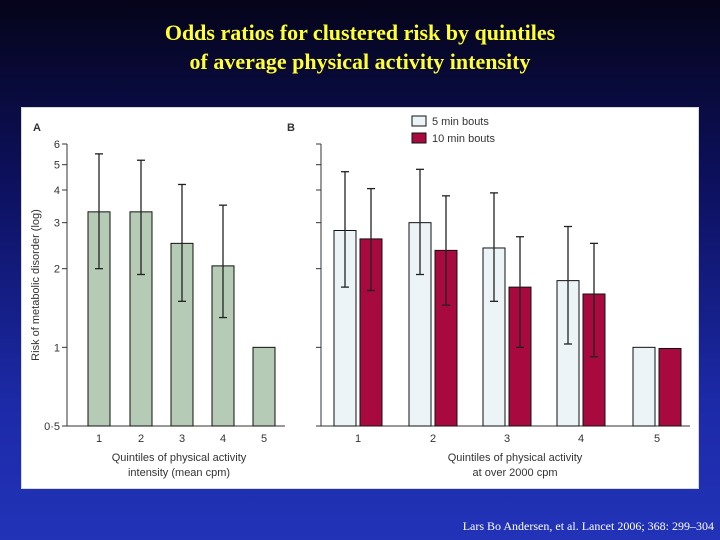 Image resolution: width=720 pixels, height=540 pixels. What do you see at coordinates (657, 439) in the screenshot?
I see `panel-b-x-tick-label: 5` at bounding box center [657, 439].